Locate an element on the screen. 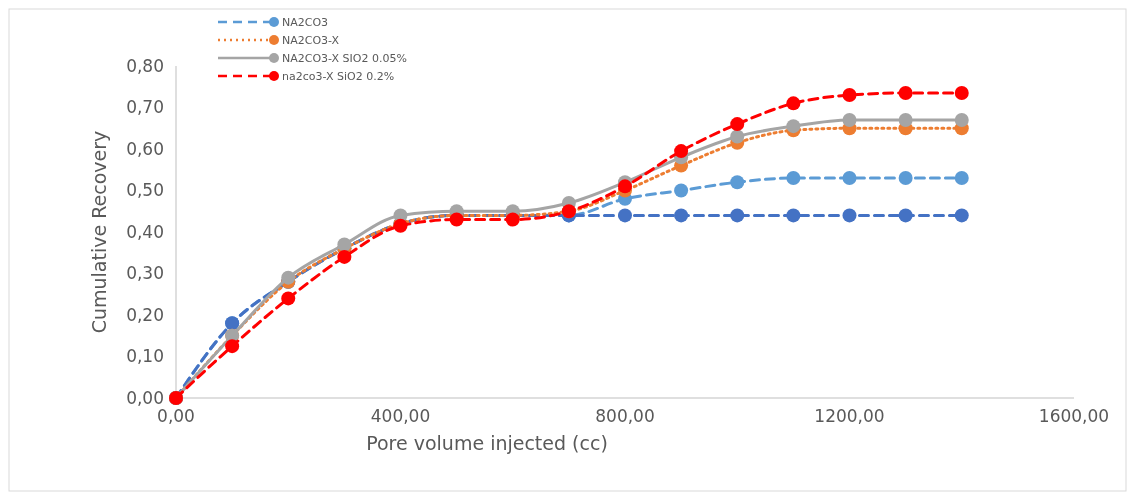 This screenshot has height=500, width=1135. legend-label: NA2CO3 is located at coordinates (305, 22).